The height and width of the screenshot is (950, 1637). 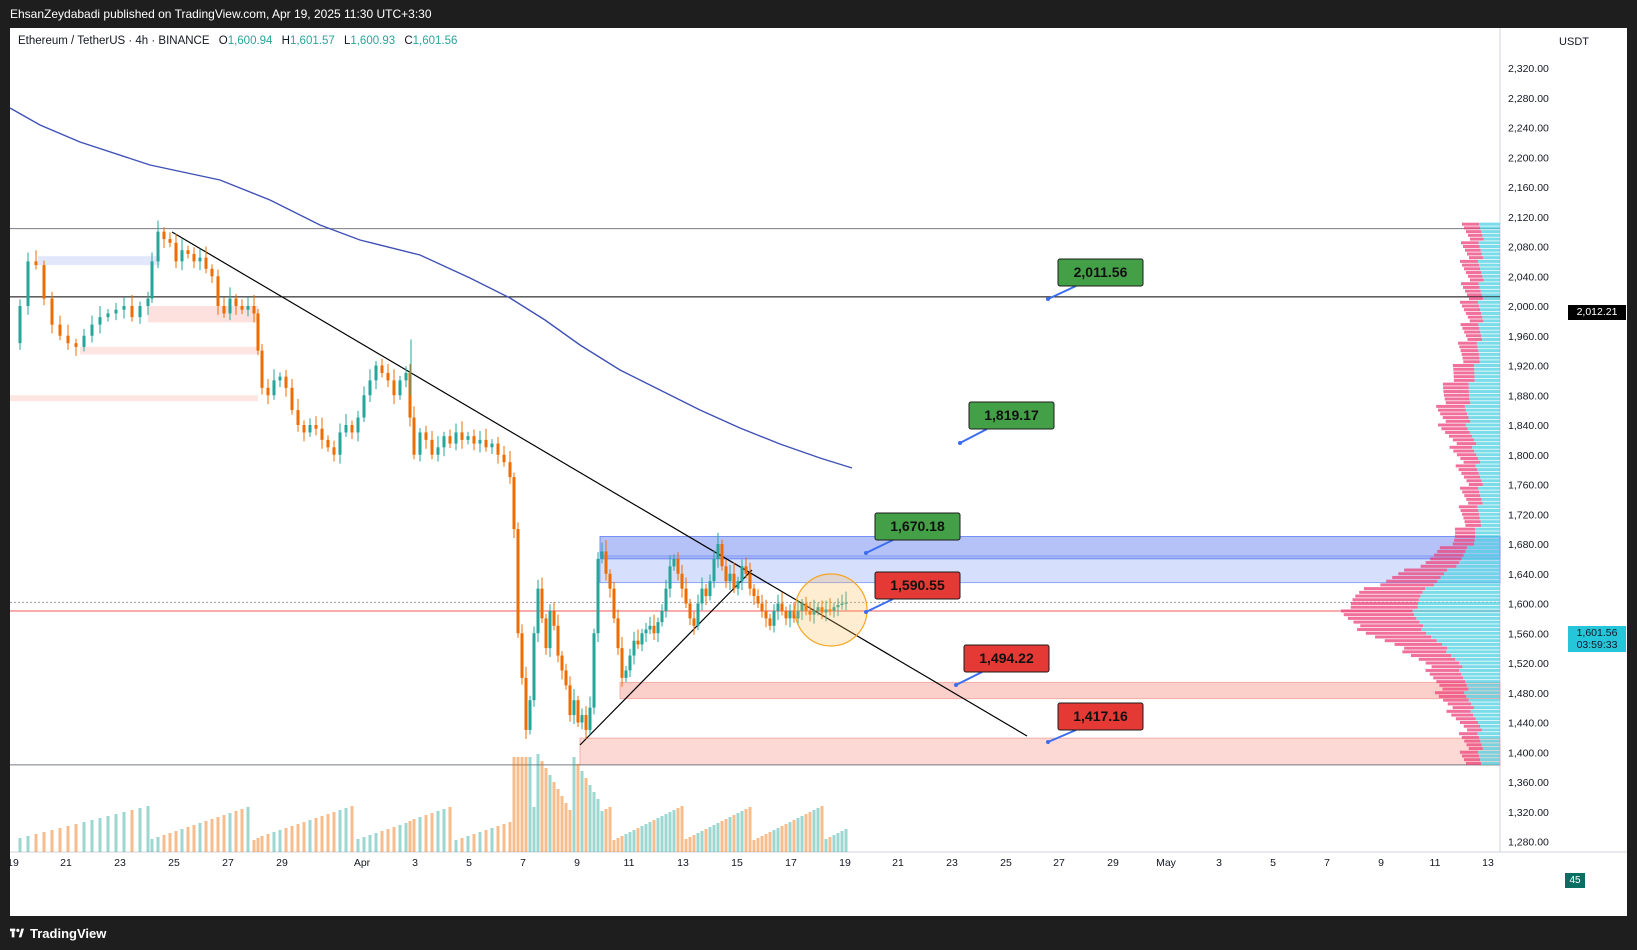 I want to click on price-axis-tick: 1,760.00, so click(x=1528, y=486).